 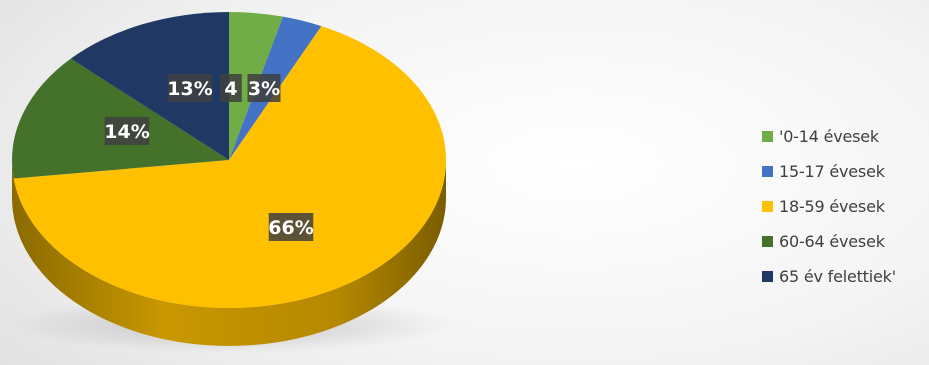 I want to click on pie-data-labels: 4 3% 66% 14% 13%, so click(x=209, y=157).